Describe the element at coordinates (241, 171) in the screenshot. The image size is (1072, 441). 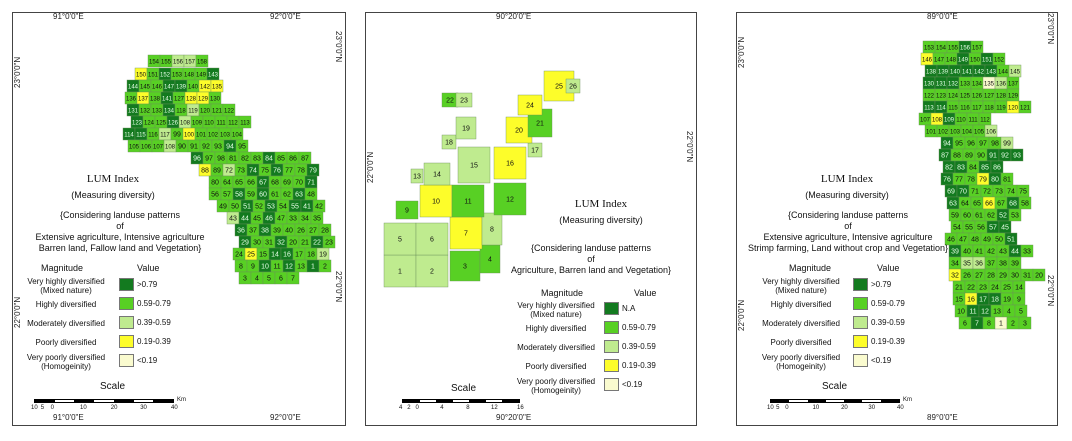
I see `grid-cell-label: 73` at that location.